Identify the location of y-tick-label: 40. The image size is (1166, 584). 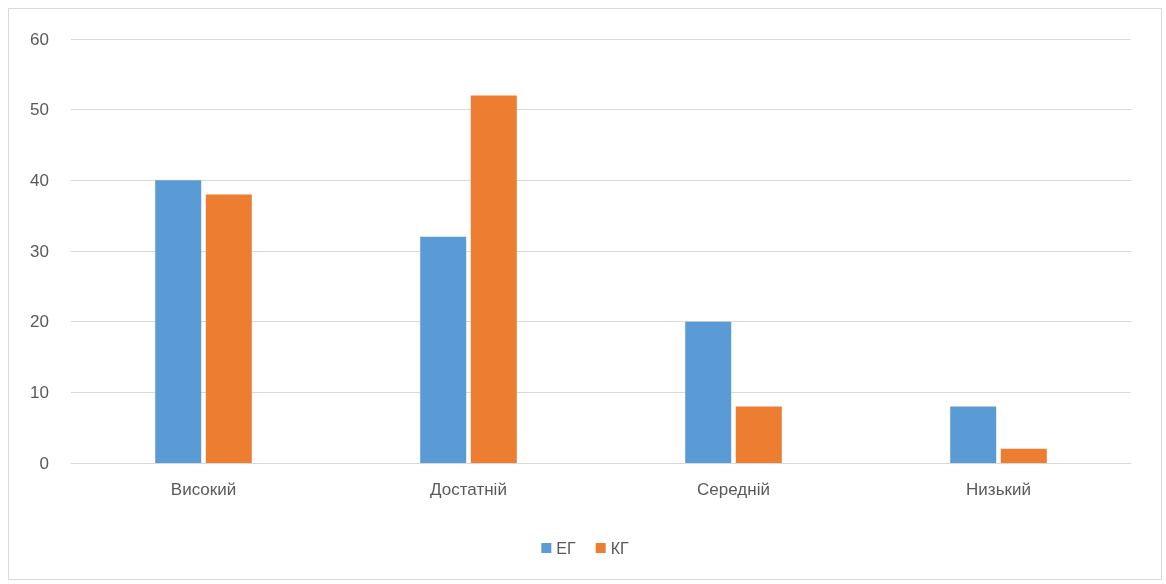
(39, 180).